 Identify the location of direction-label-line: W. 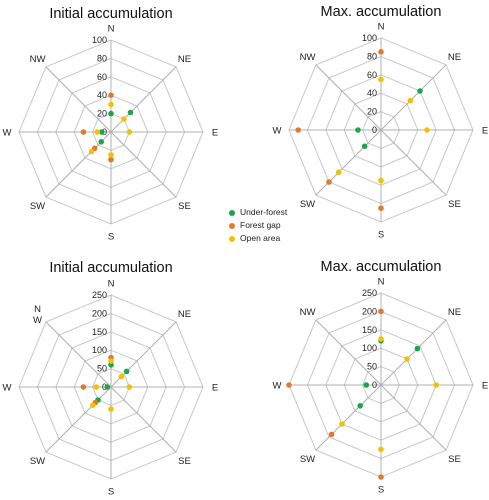
(37, 320).